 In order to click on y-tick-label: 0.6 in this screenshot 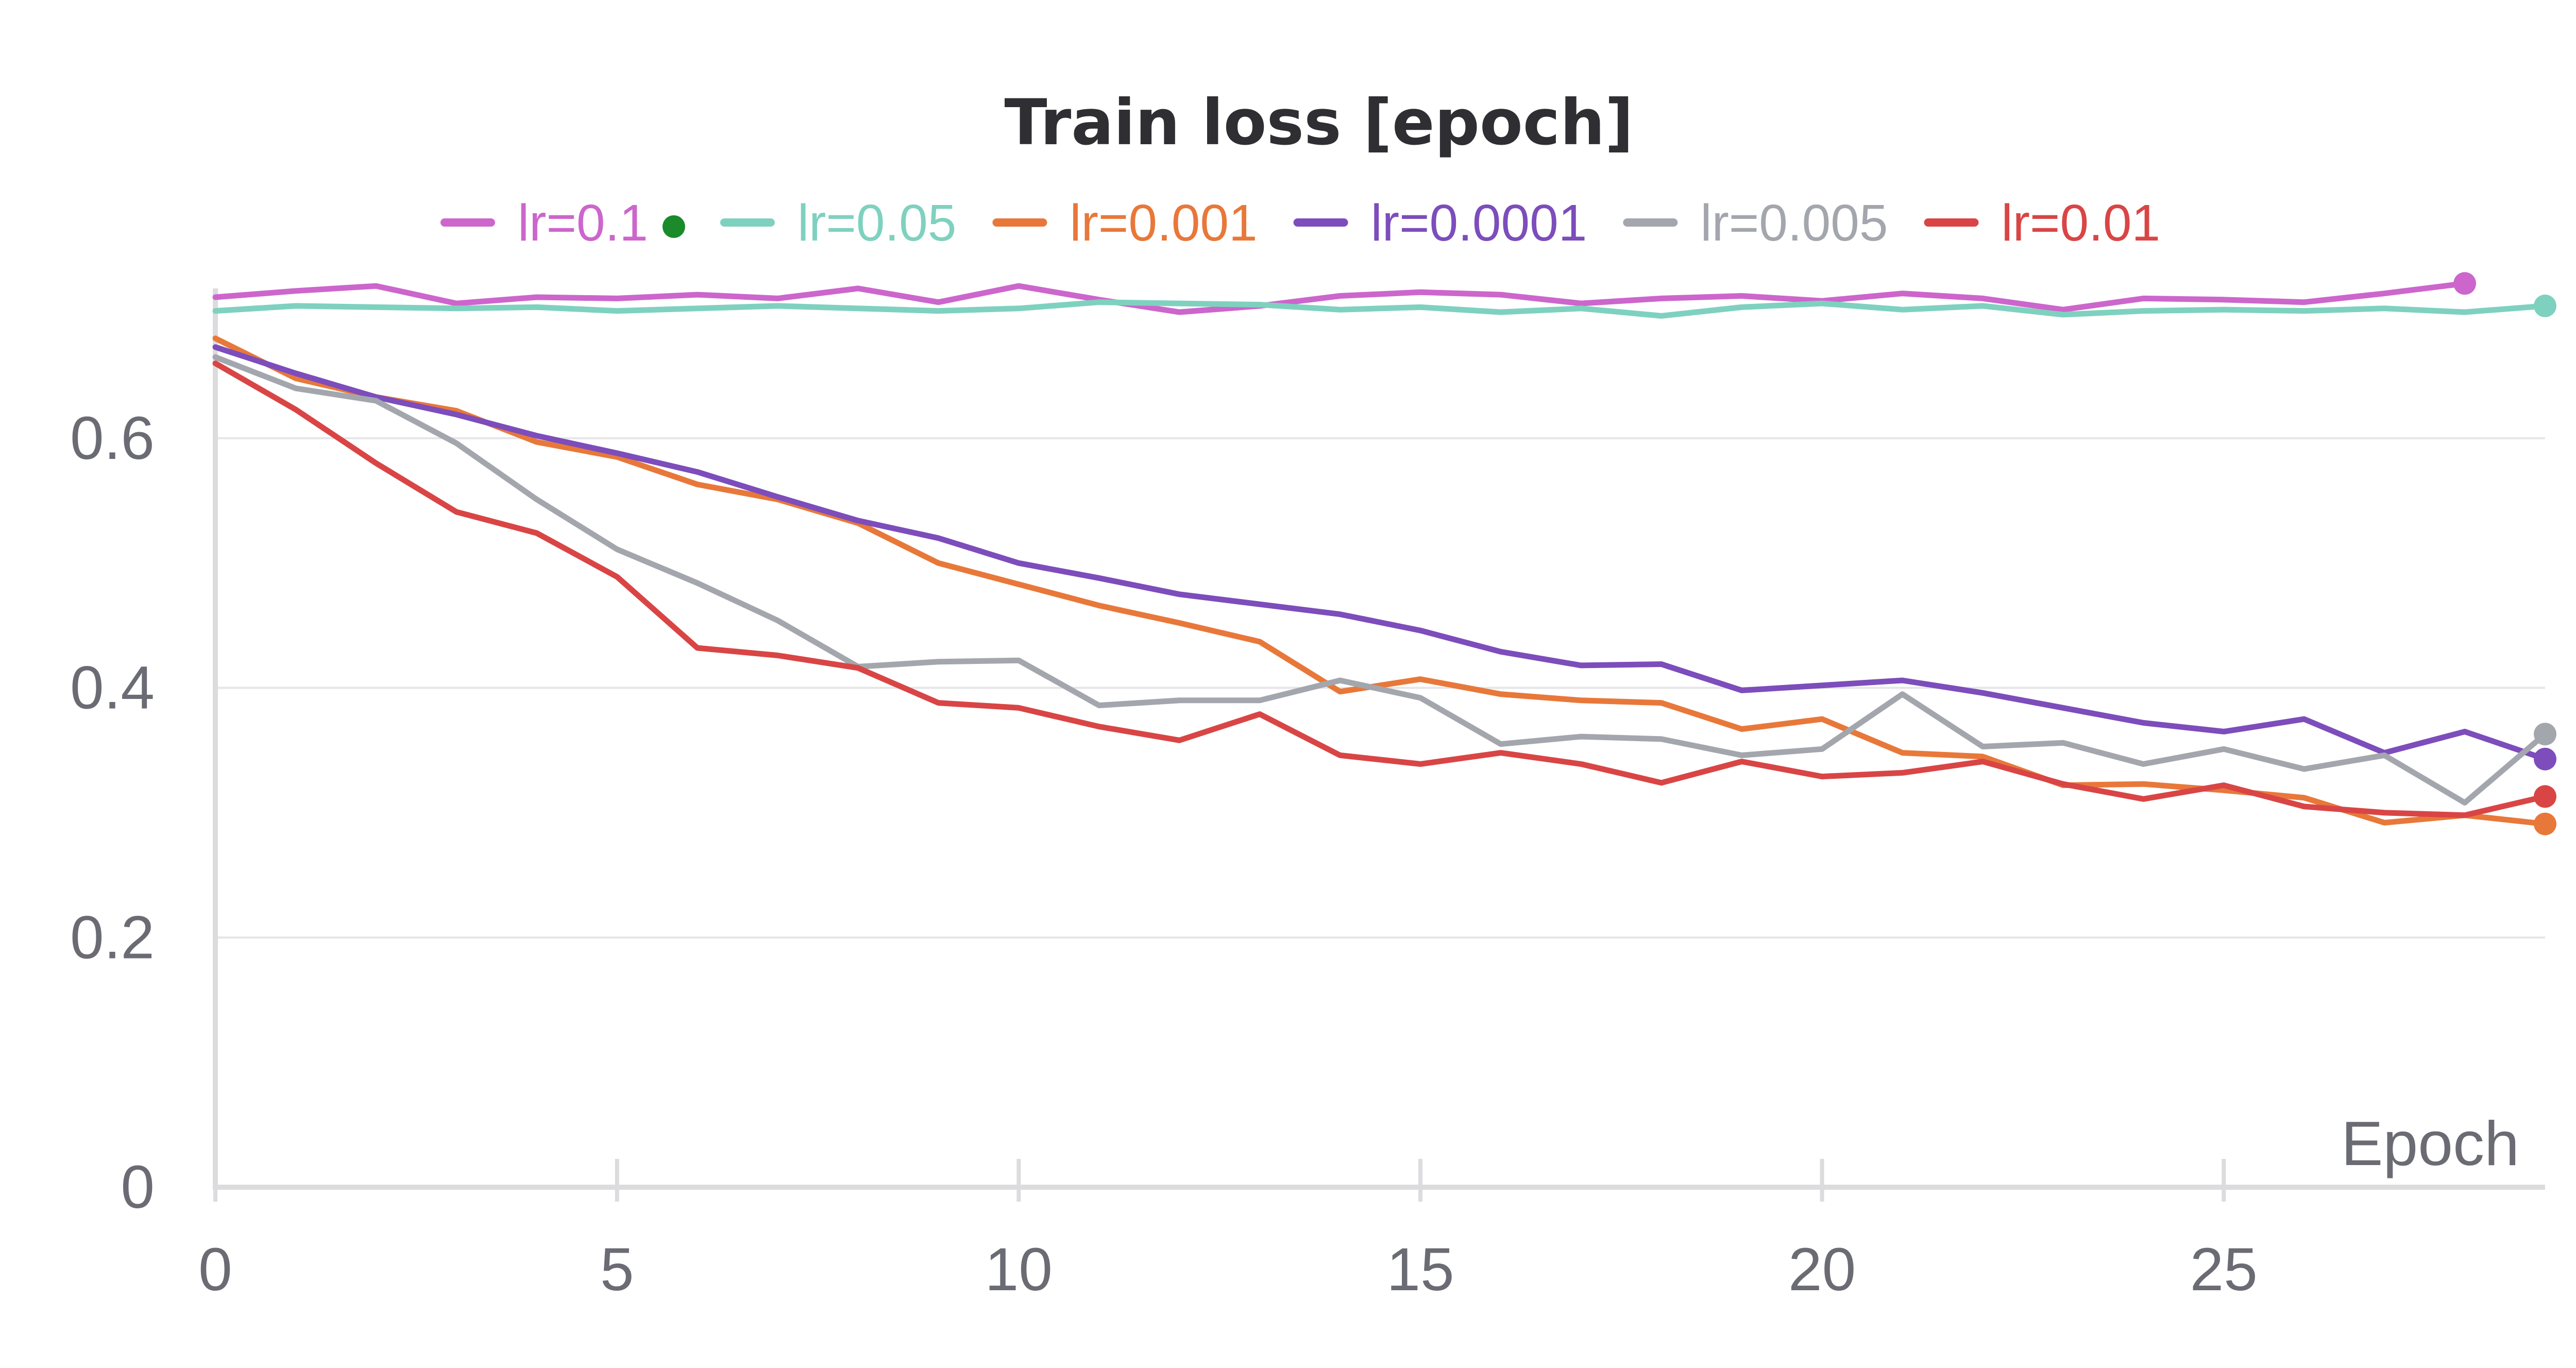, I will do `click(112, 438)`.